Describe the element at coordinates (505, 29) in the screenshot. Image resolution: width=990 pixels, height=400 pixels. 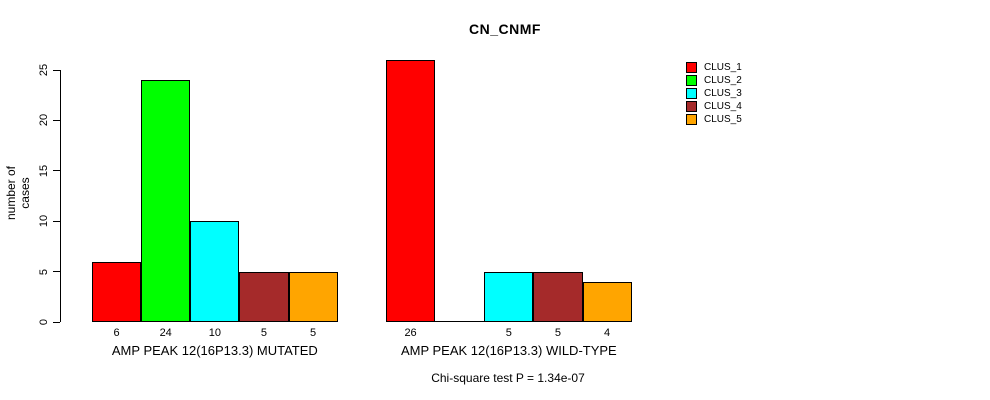
I see `chart-title: CN_CNMF` at that location.